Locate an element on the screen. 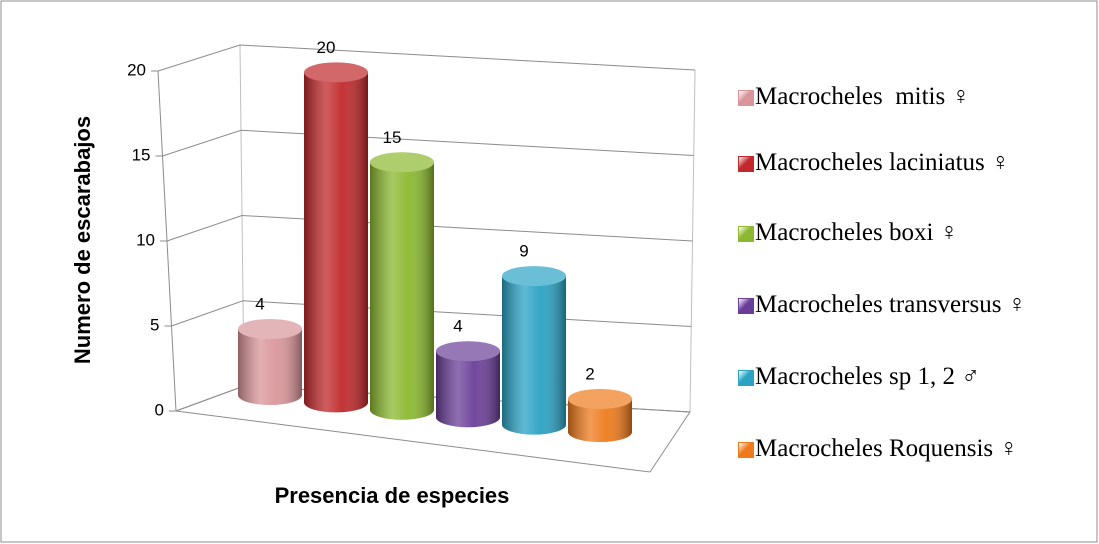 Image resolution: width=1099 pixels, height=544 pixels. legend-label: Macrocheles mitis ♀ is located at coordinates (863, 96).